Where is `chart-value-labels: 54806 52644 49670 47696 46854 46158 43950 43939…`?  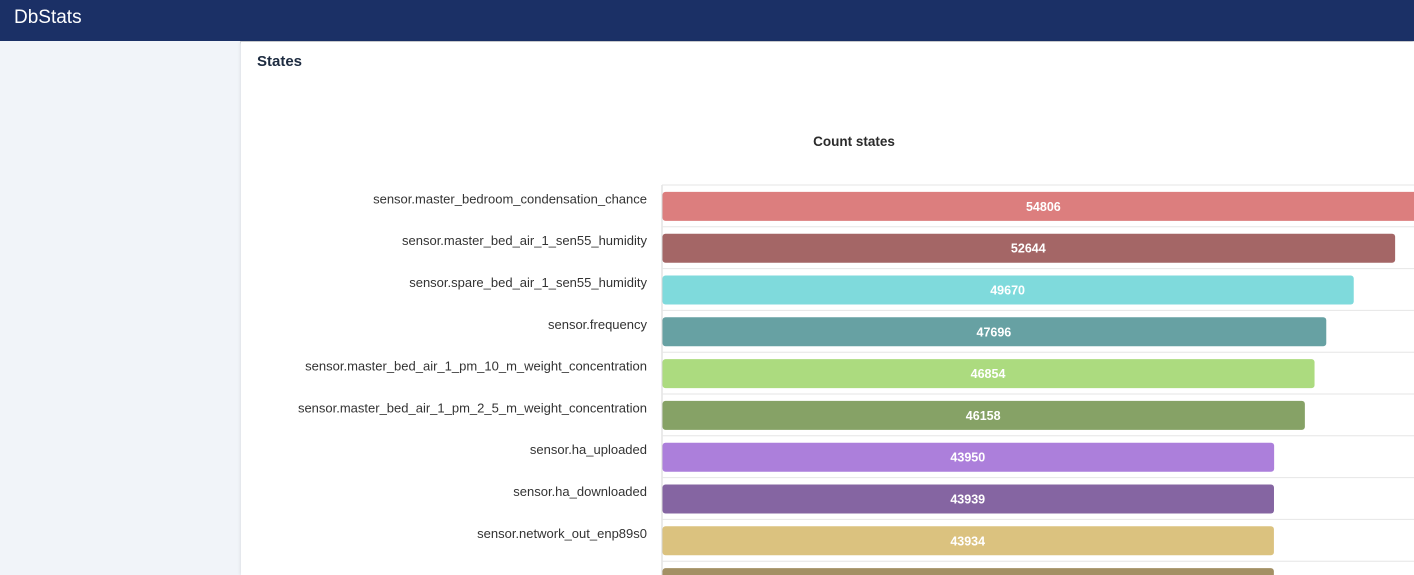
chart-value-labels: 54806 52644 49670 47696 46854 46158 43950 43939… is located at coordinates (1005, 374).